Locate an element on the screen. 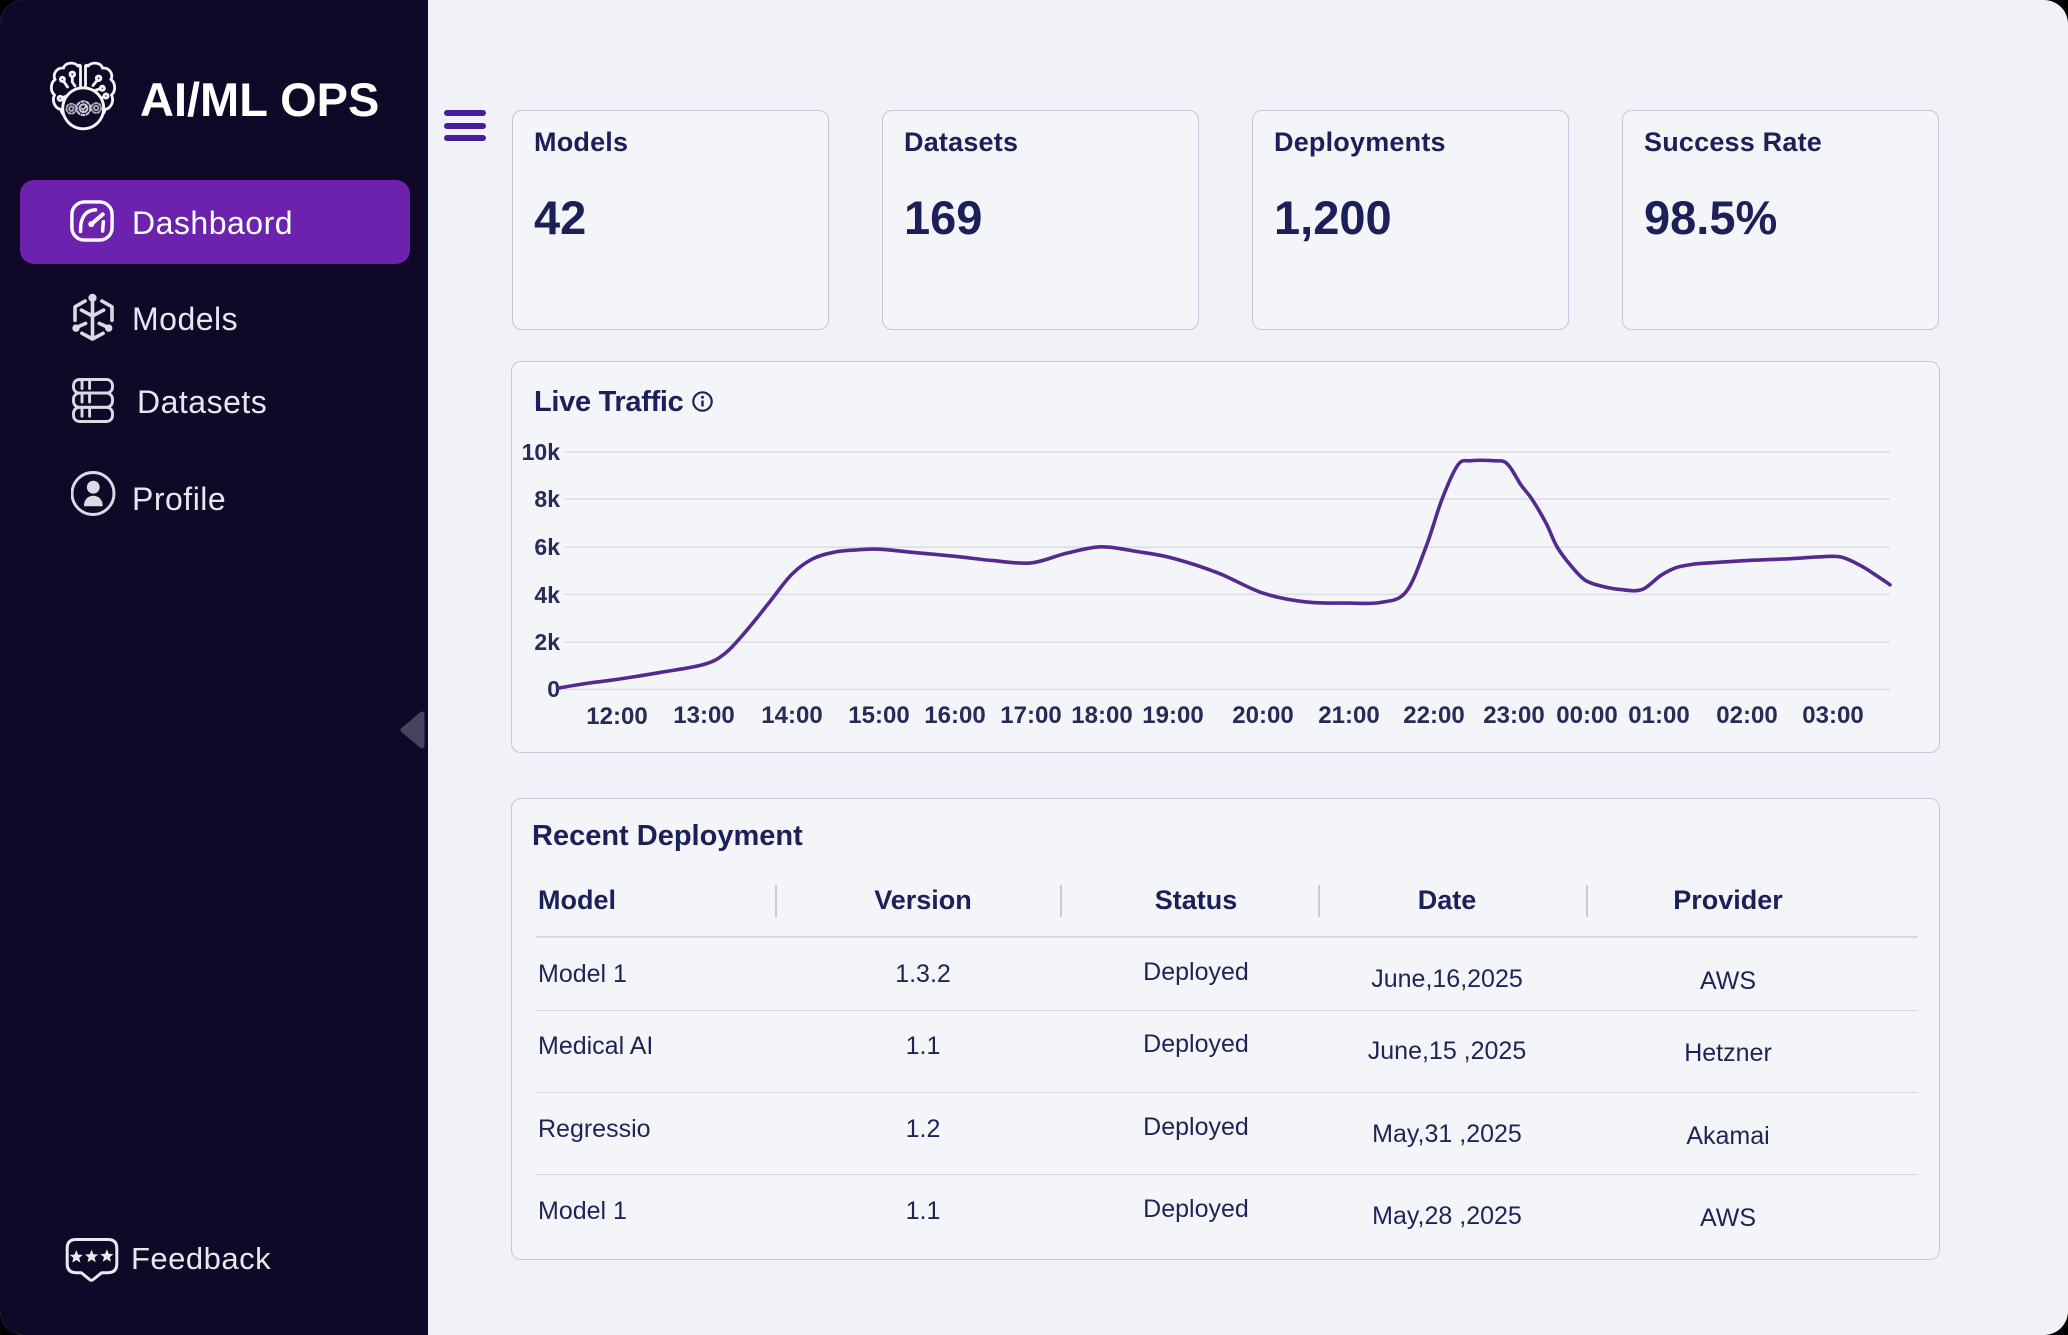 This screenshot has height=1335, width=2068. svg-text: 20:00 is located at coordinates (1262, 715).